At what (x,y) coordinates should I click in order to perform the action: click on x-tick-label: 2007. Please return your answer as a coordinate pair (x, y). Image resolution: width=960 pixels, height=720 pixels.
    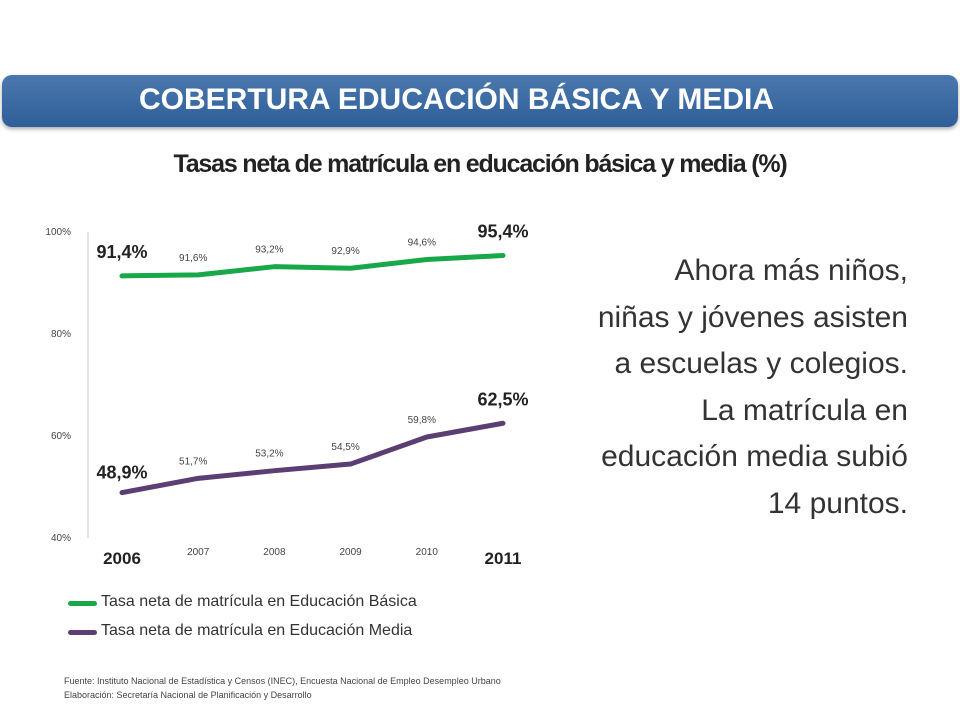
    Looking at the image, I should click on (198, 552).